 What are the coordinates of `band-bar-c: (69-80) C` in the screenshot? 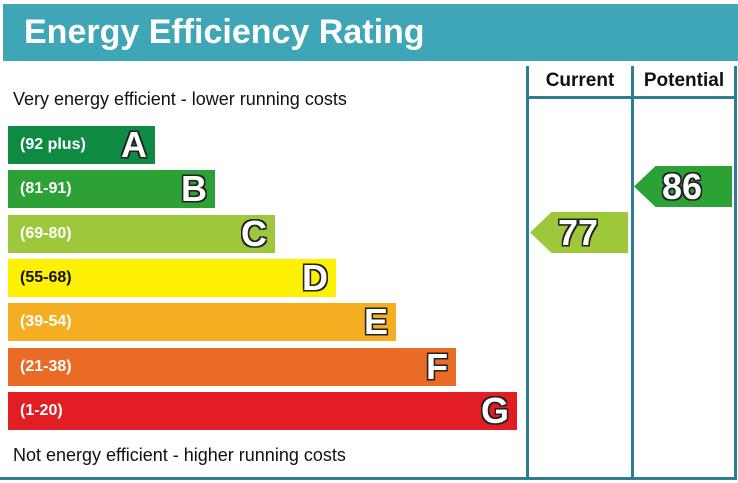 It's located at (141, 233).